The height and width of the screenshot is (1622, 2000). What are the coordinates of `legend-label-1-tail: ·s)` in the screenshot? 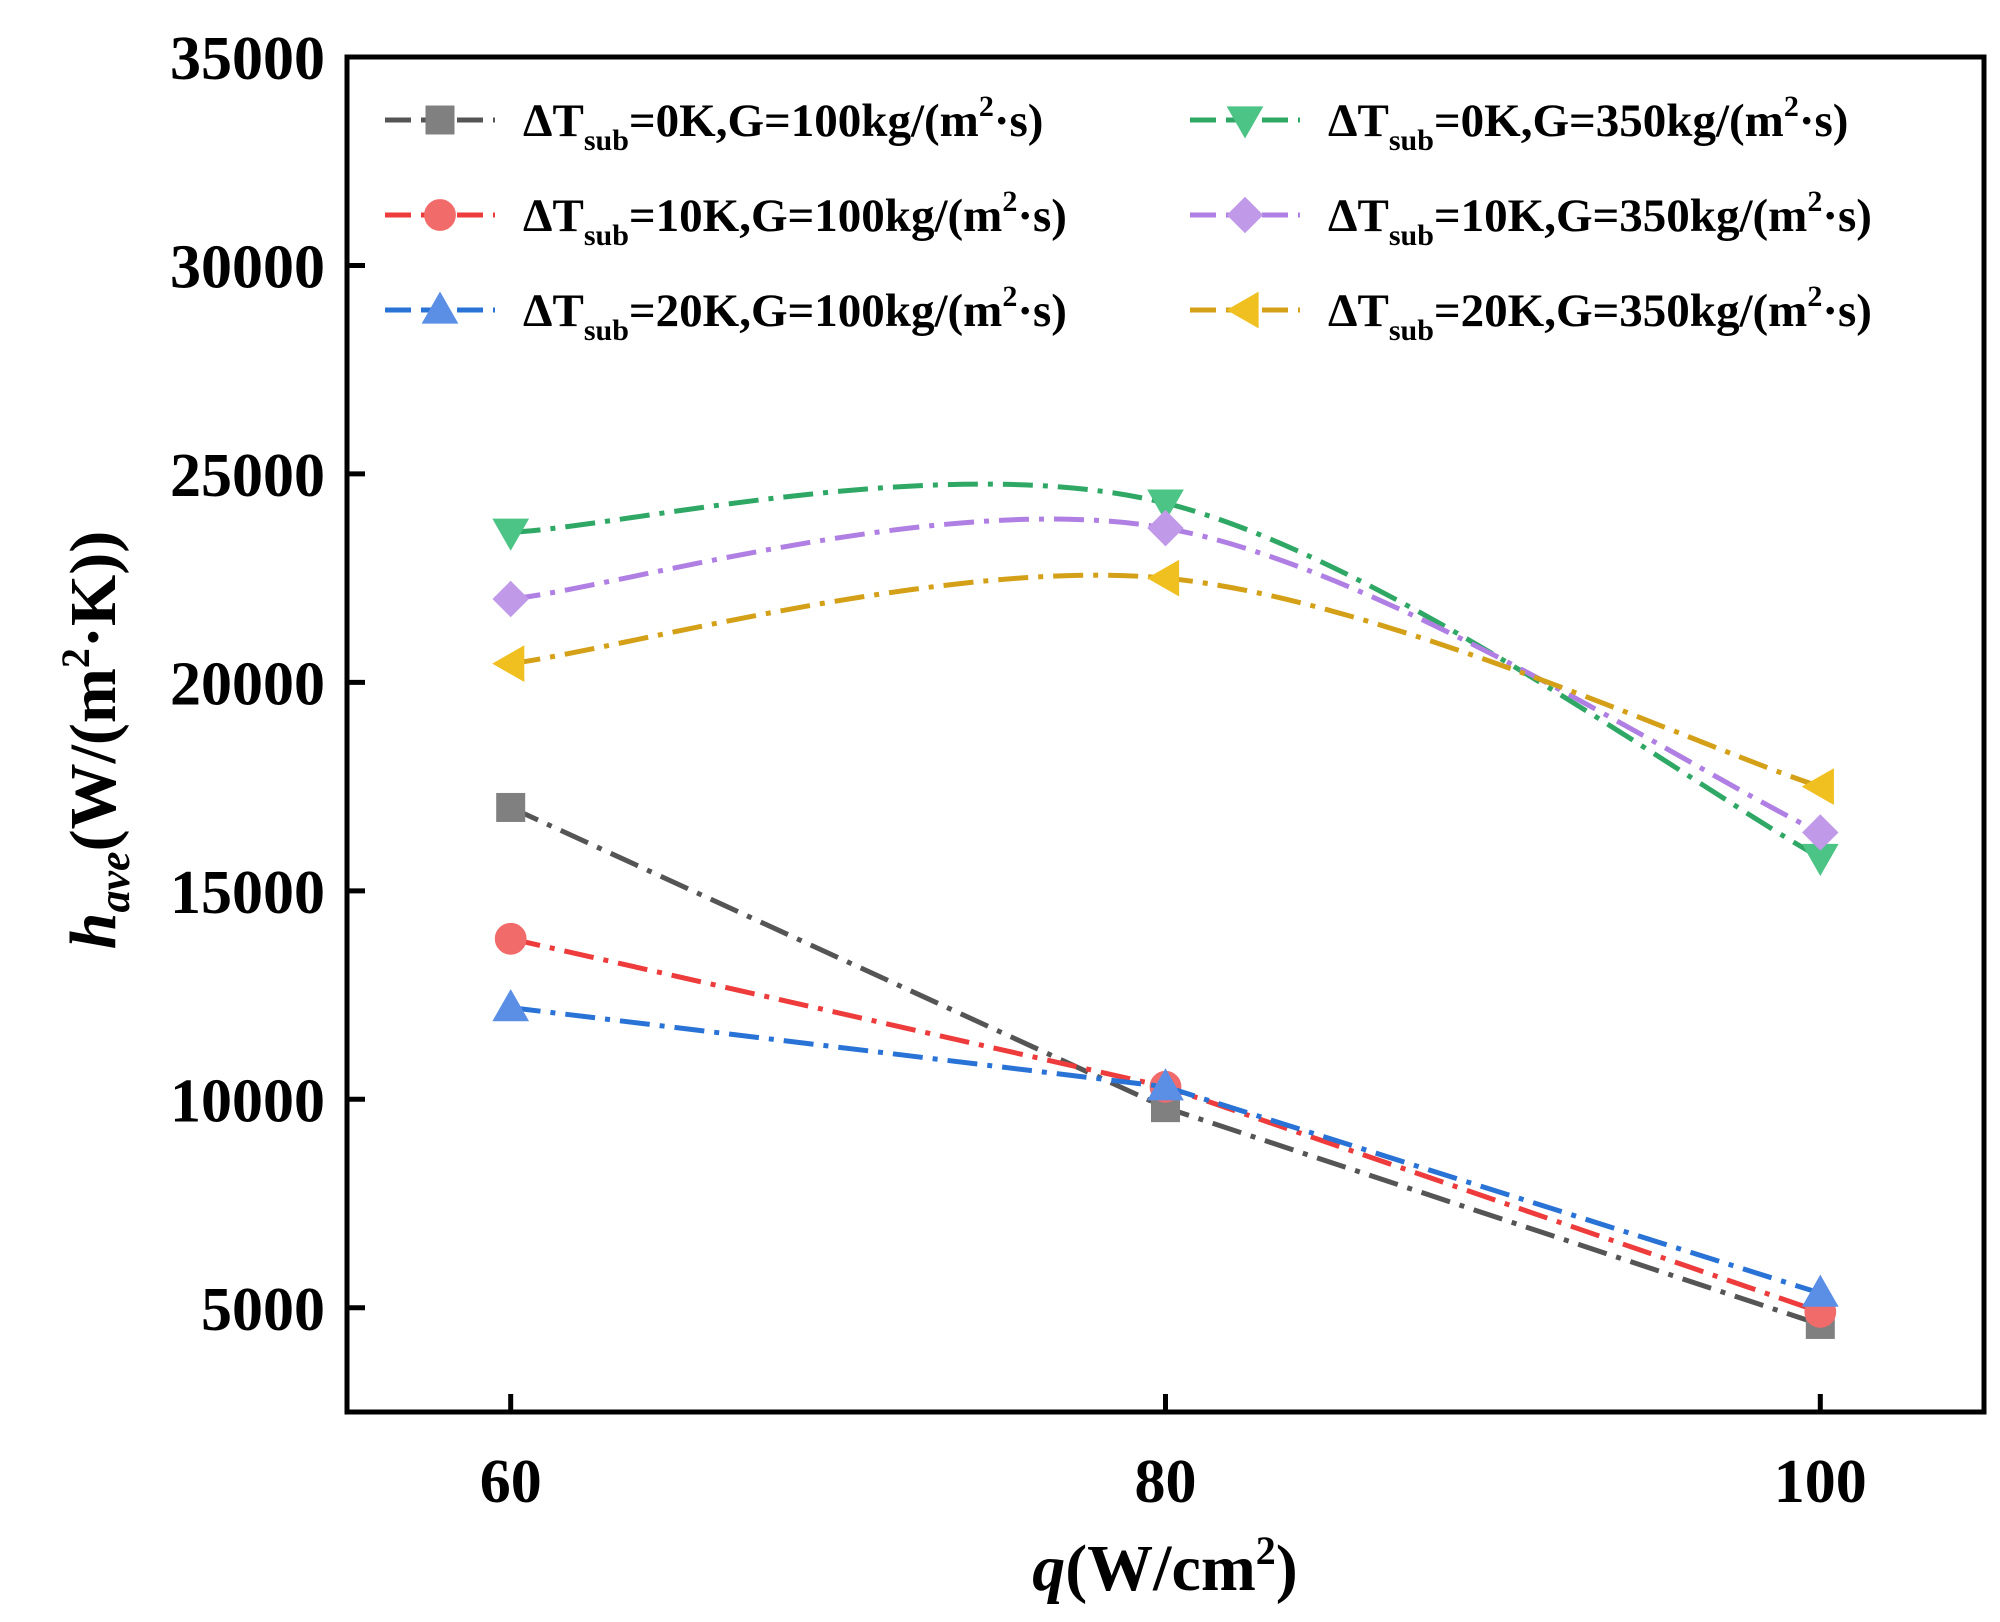 It's located at (1042, 216).